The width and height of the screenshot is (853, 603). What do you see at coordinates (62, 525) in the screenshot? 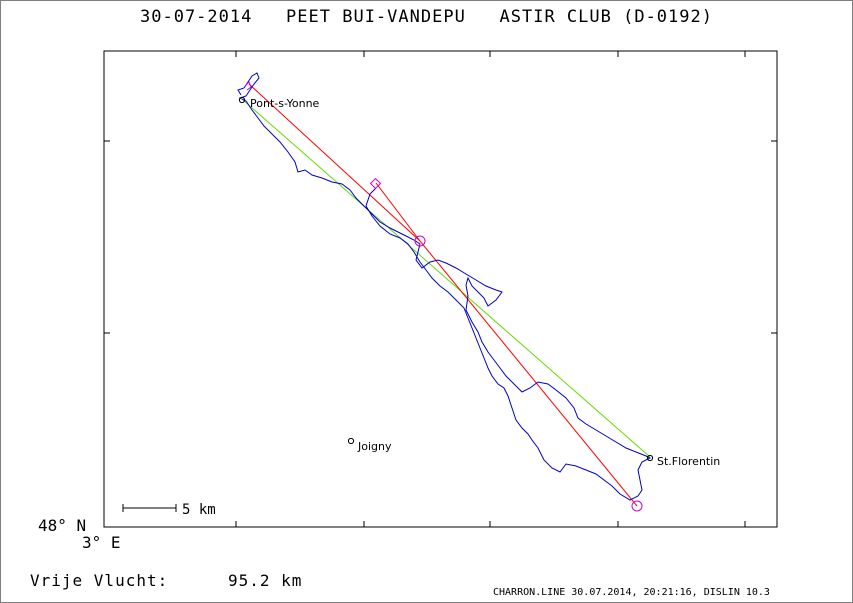
I see `latitude-label: 48° N` at bounding box center [62, 525].